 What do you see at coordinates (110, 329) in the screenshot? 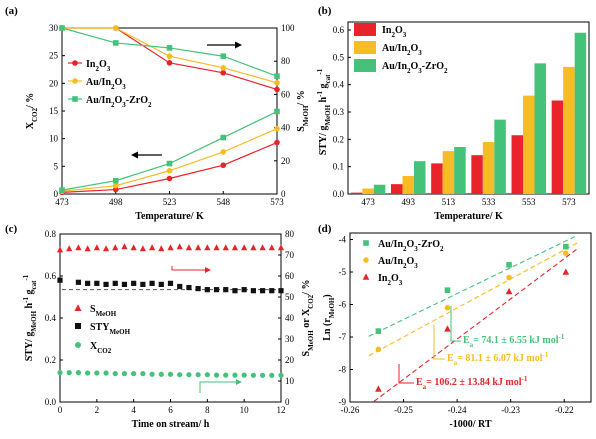
I see `legend-entry: STYMeOH` at bounding box center [110, 329].